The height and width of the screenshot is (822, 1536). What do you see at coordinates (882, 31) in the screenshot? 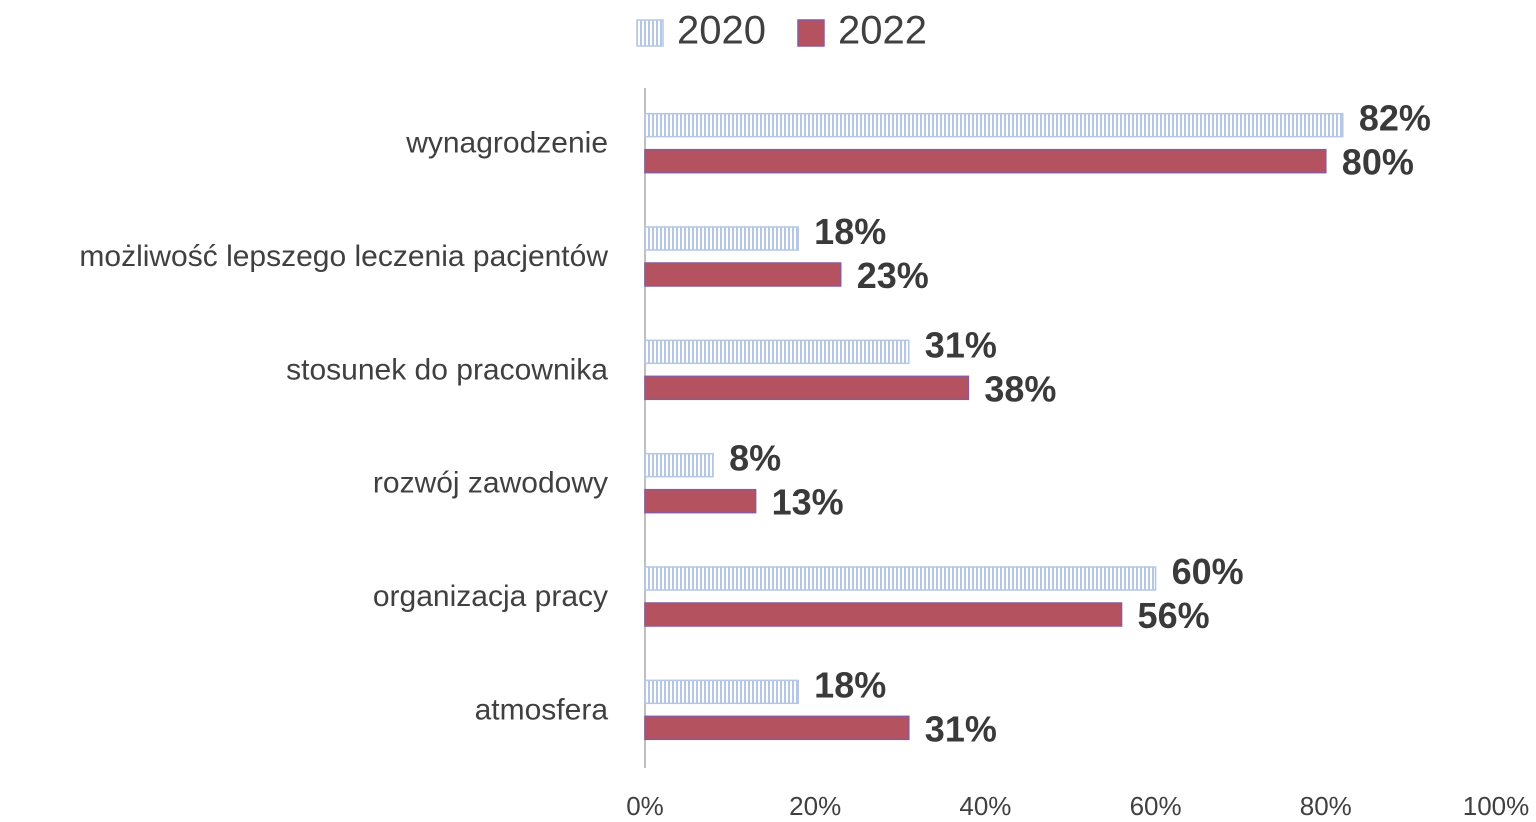
I see `legend-label: 2022` at bounding box center [882, 31].